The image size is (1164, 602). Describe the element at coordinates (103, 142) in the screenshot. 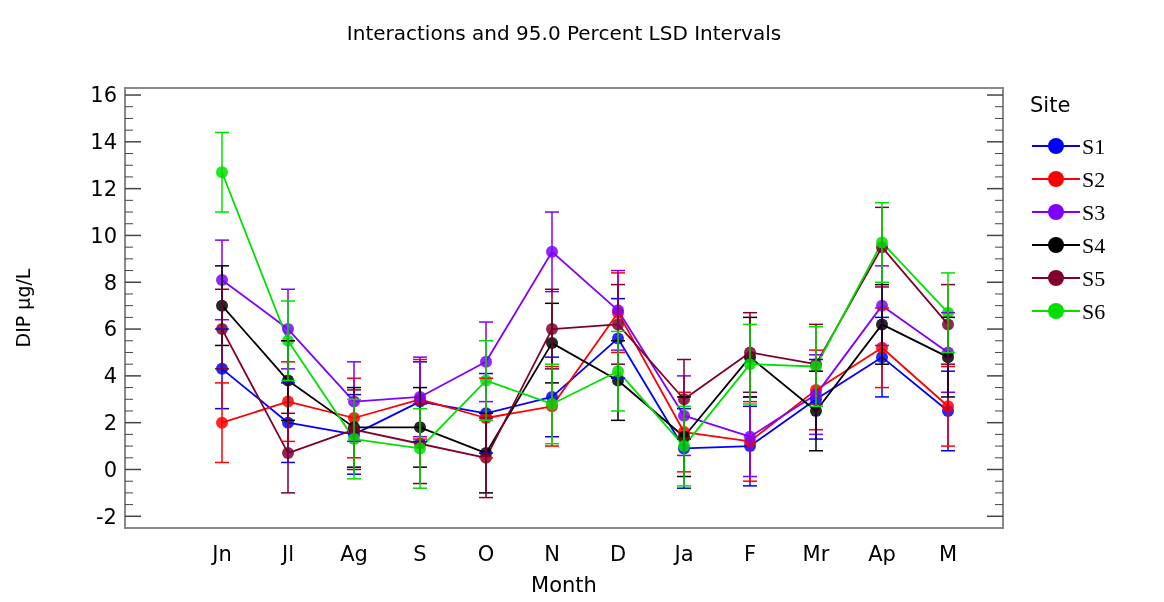

I see `y-tick-label: 14` at that location.